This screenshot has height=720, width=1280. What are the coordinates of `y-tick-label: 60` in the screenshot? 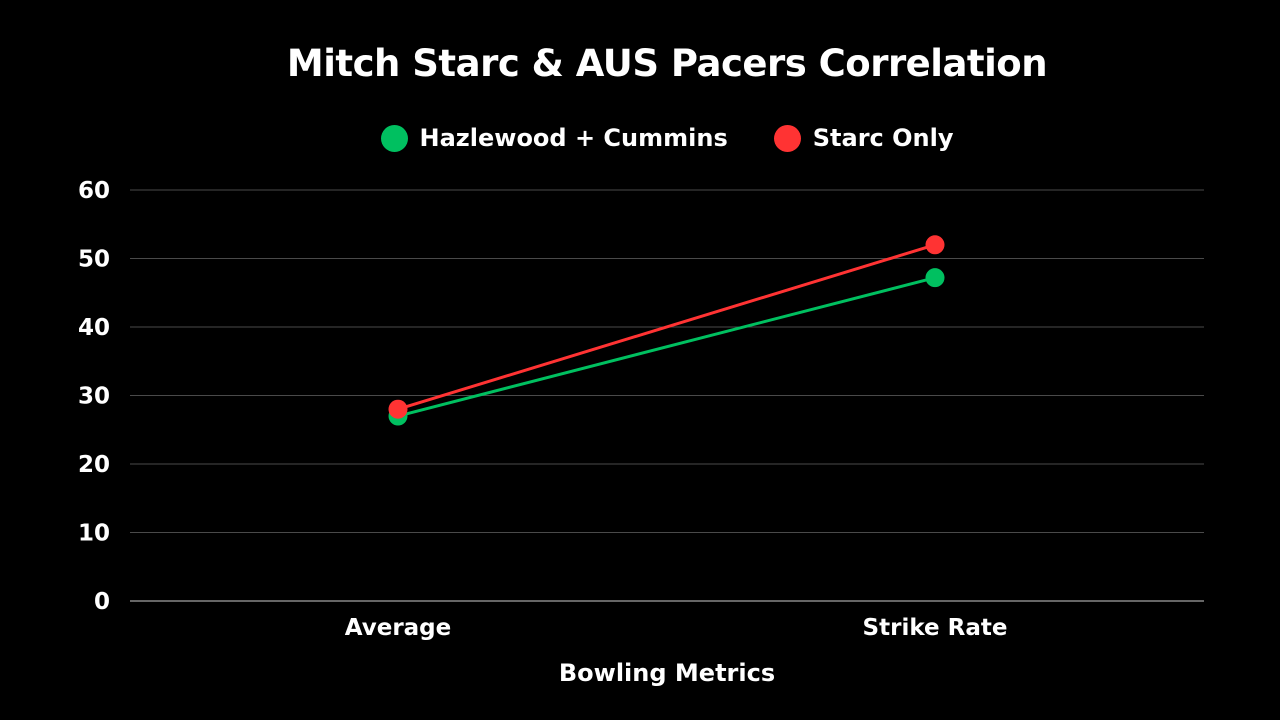 It's located at (94, 191).